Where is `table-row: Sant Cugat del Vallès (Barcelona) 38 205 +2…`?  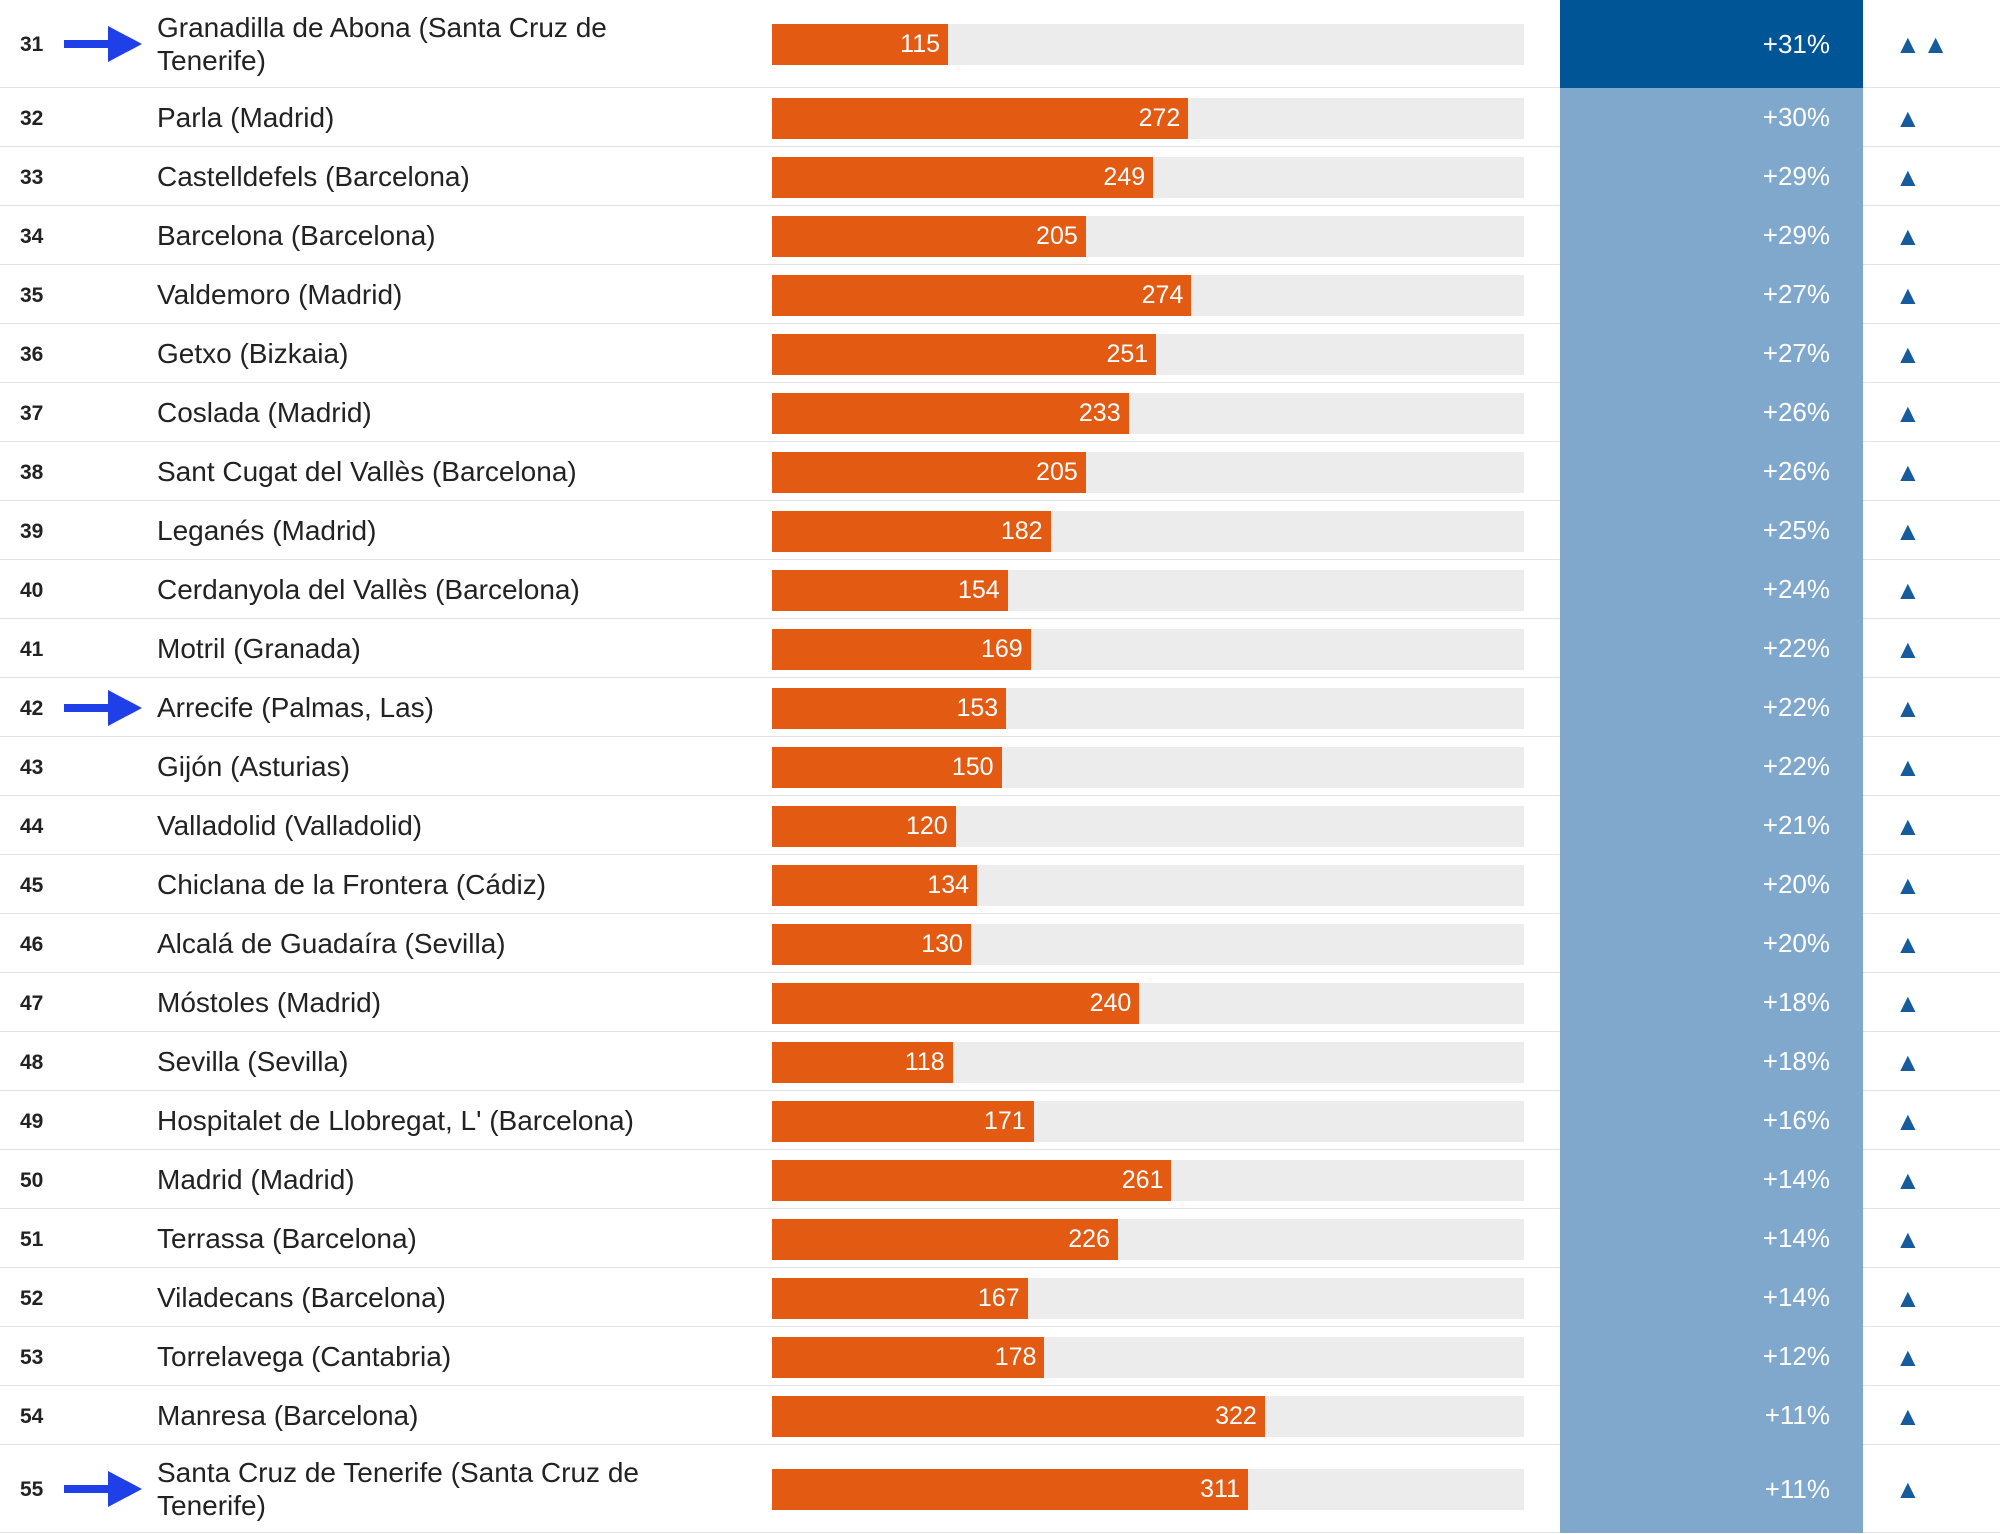 table-row: Sant Cugat del Vallès (Barcelona) 38 205 +2… is located at coordinates (1000, 471).